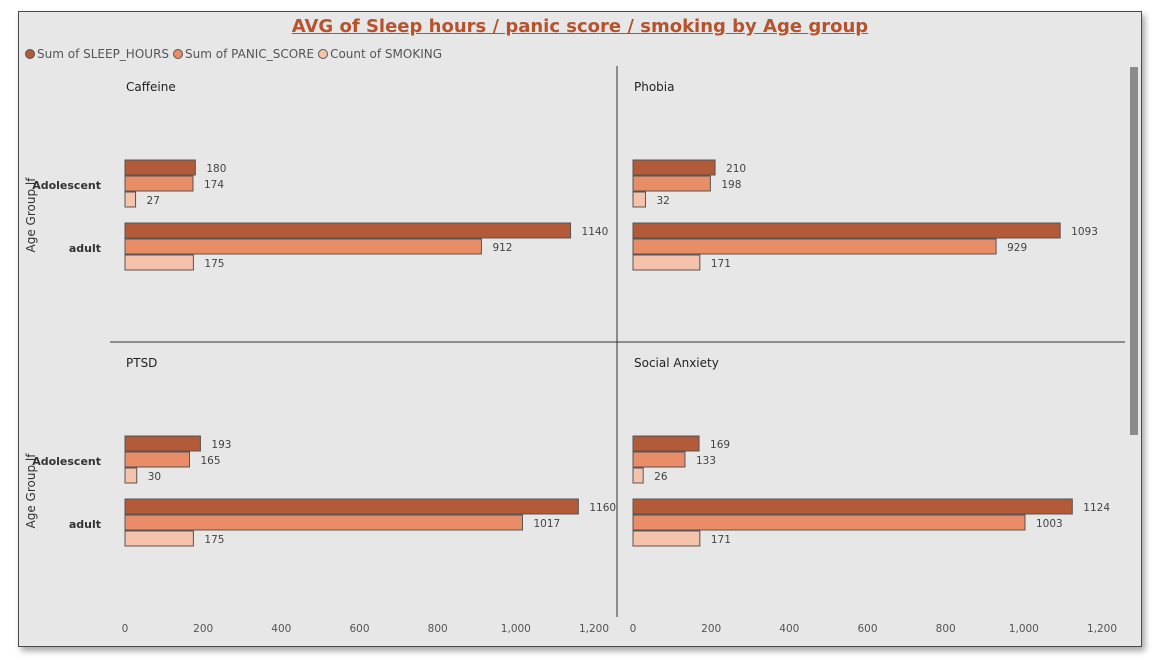 This screenshot has height=666, width=1157. I want to click on data-label-caffeine-adolescent-sum-of-panic-score: 174, so click(214, 185).